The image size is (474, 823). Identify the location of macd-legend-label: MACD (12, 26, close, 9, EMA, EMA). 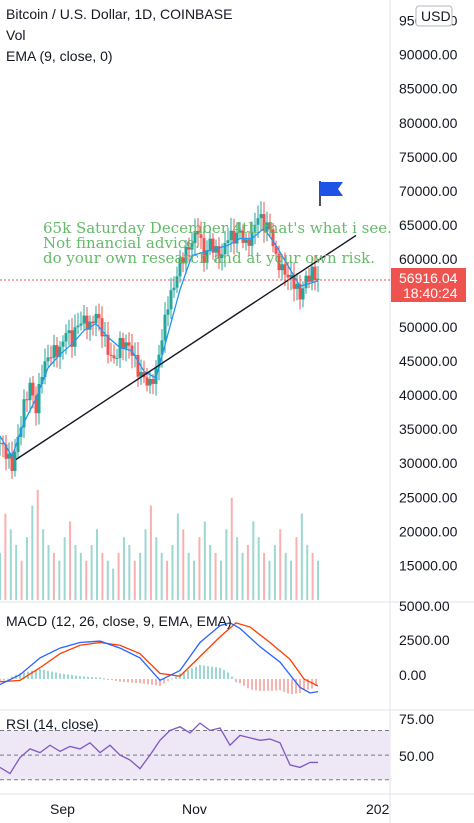
(119, 621).